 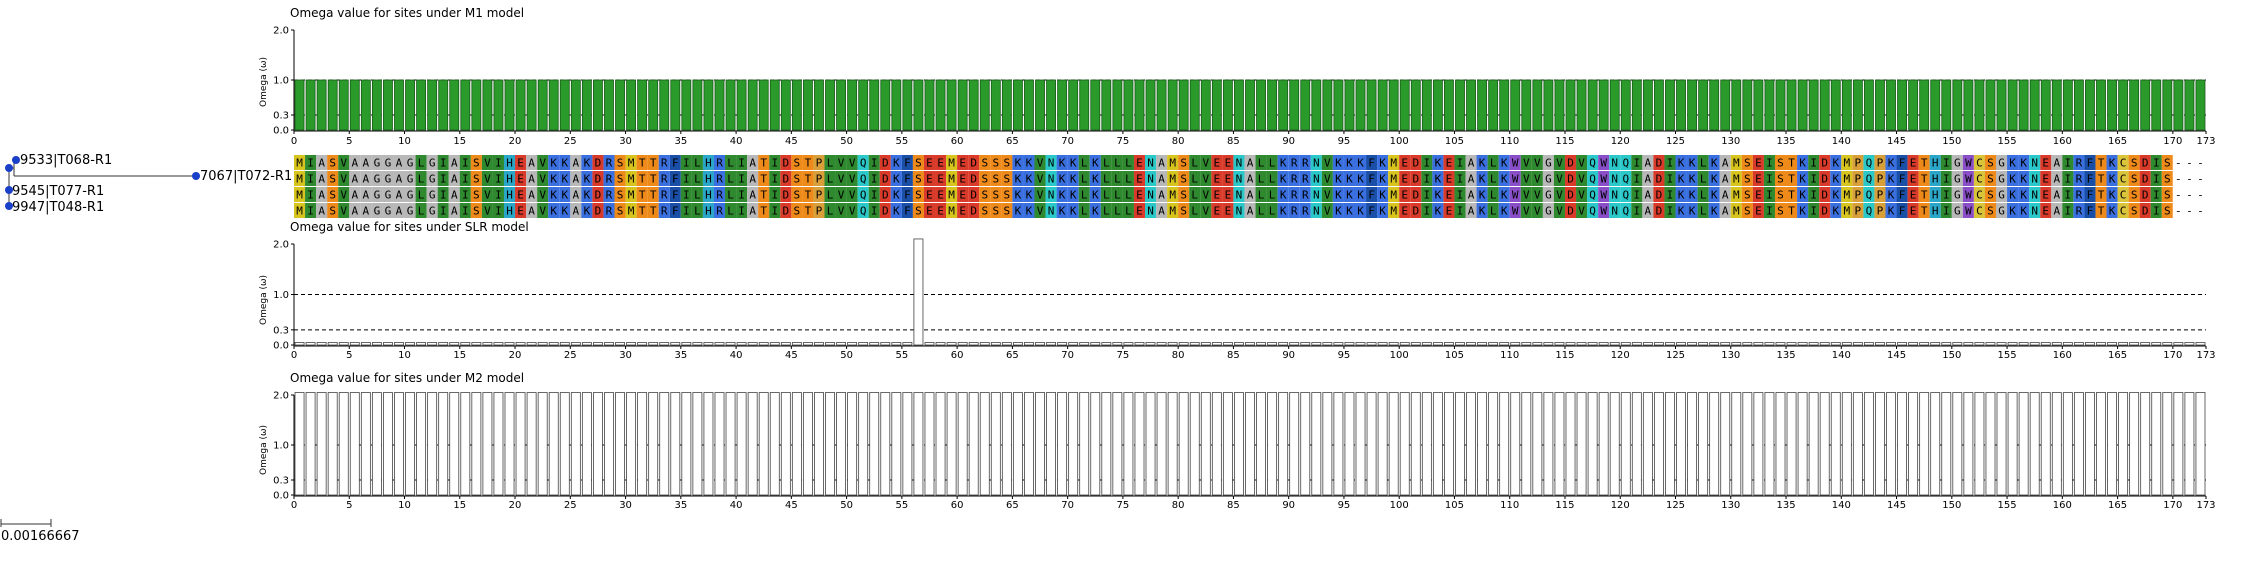 What do you see at coordinates (1675, 355) in the screenshot?
I see `x-tick-label: 125` at bounding box center [1675, 355].